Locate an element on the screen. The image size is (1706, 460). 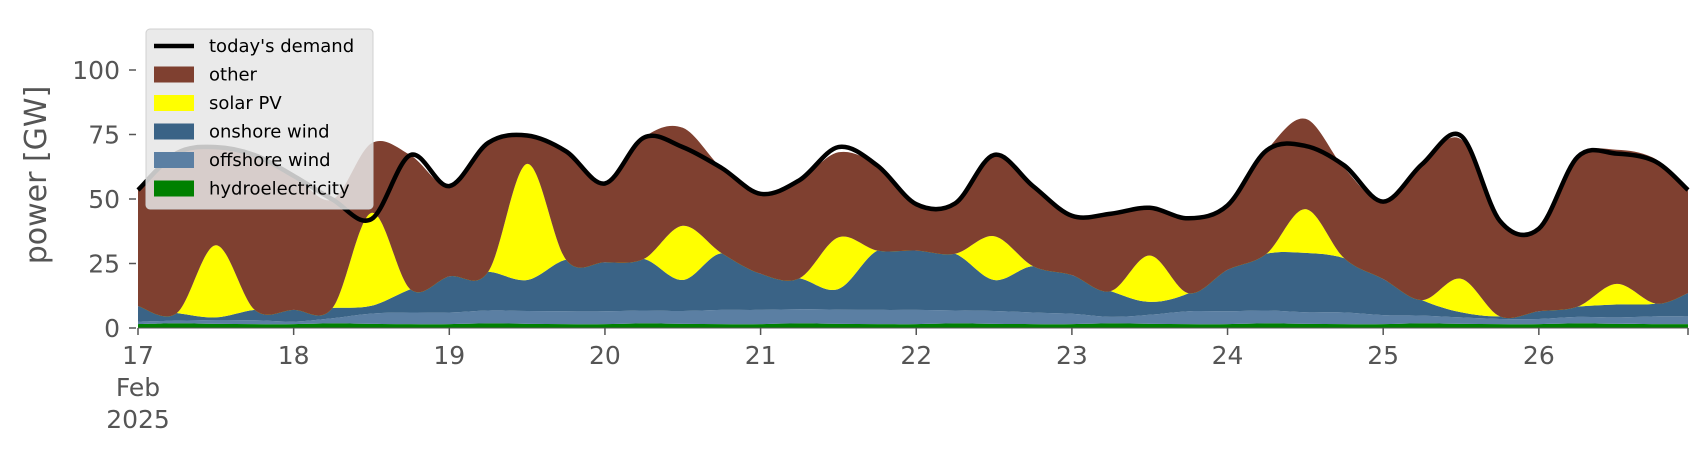
x-tick-label-month: Feb is located at coordinates (138, 387).